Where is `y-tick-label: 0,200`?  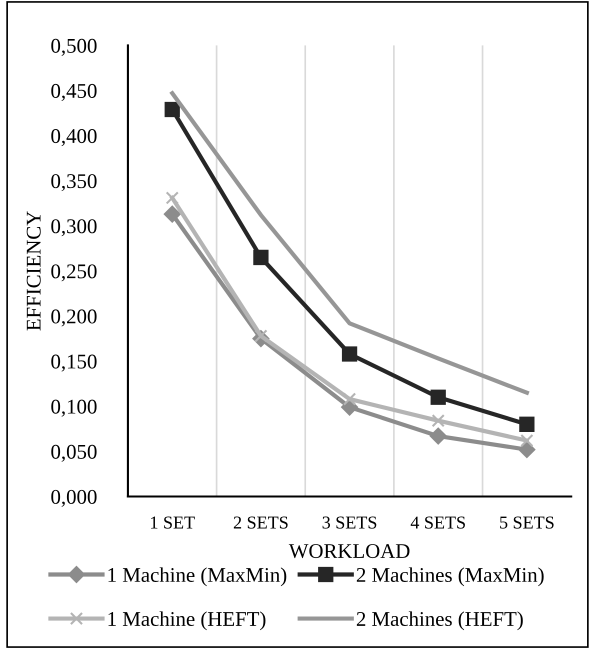 y-tick-label: 0,200 is located at coordinates (74, 317).